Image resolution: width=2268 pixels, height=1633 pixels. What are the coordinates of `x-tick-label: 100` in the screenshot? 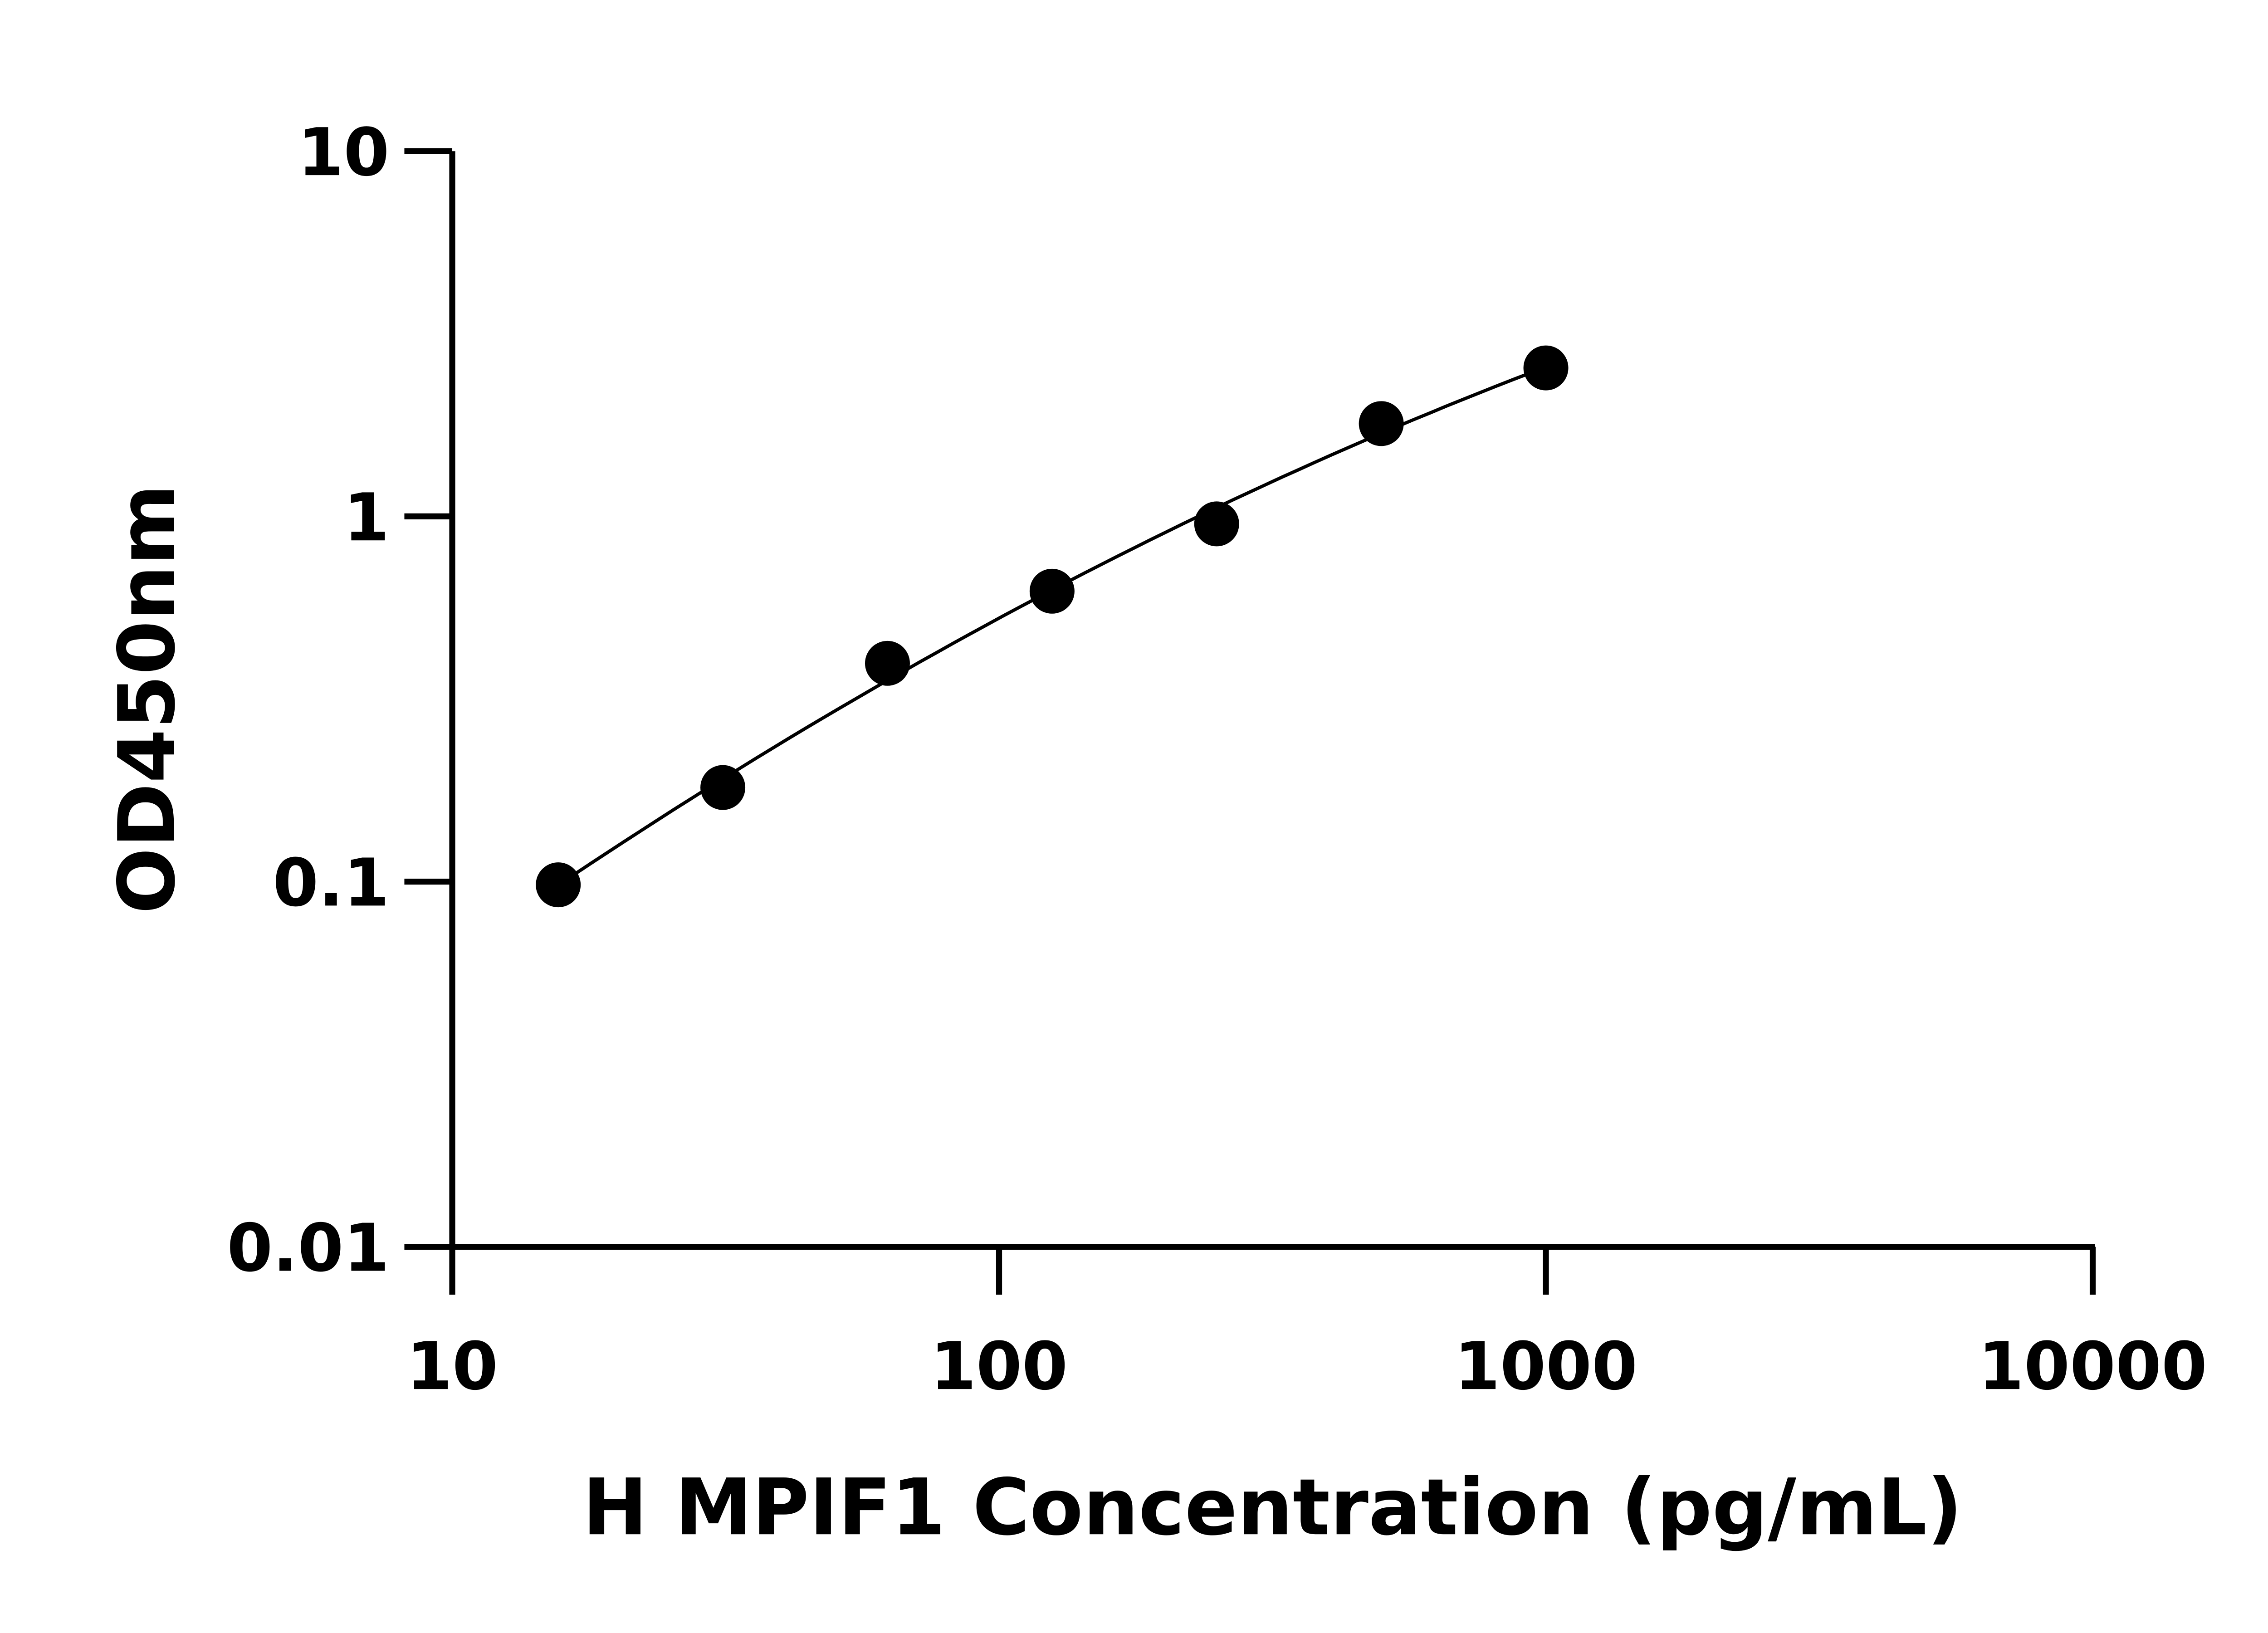 It's located at (999, 1366).